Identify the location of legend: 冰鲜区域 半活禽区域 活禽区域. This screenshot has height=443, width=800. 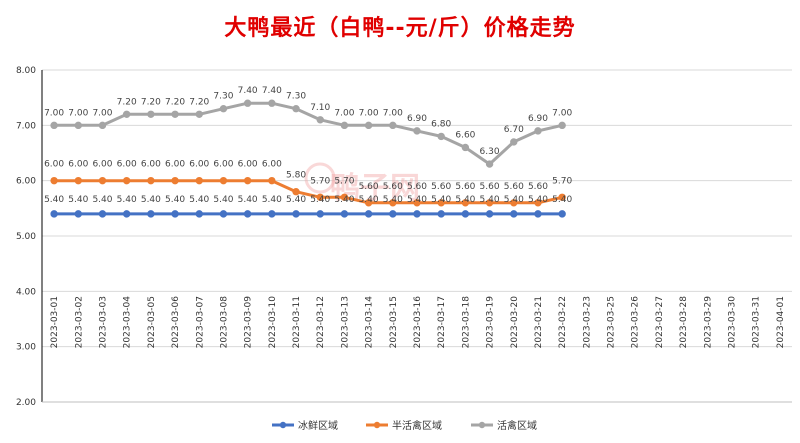
(404, 425).